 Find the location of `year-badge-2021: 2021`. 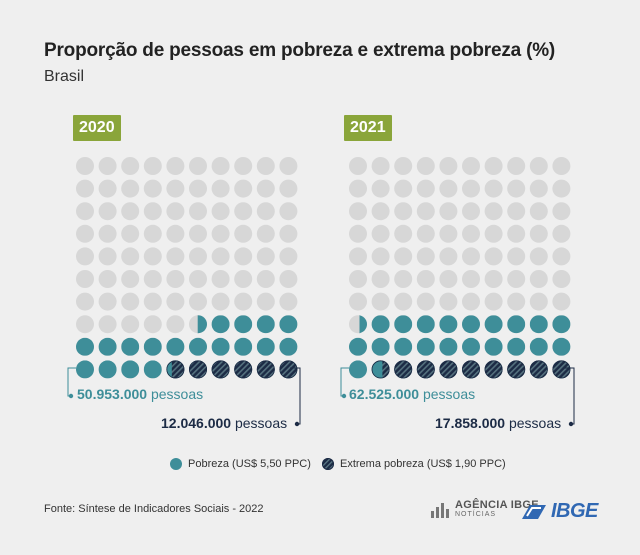

year-badge-2021: 2021 is located at coordinates (368, 128).